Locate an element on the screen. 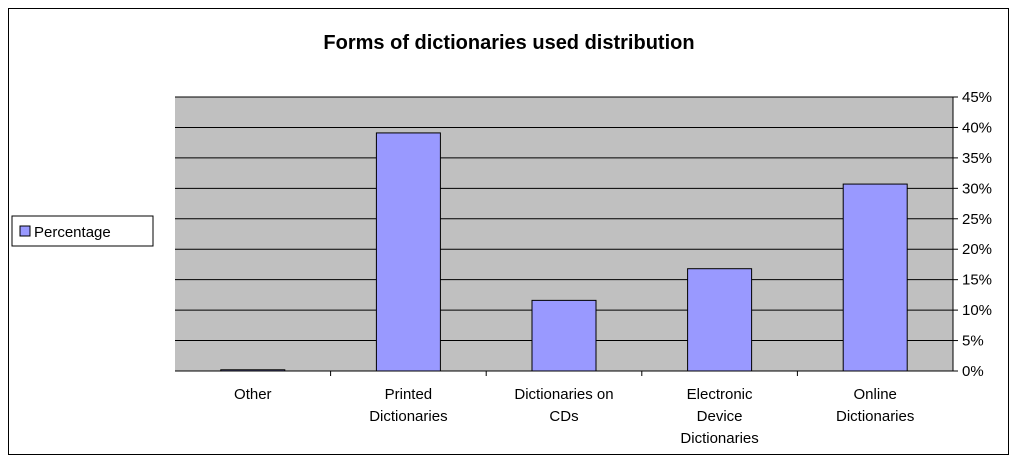 This screenshot has height=463, width=1017. y-tick-label: 40% is located at coordinates (977, 127).